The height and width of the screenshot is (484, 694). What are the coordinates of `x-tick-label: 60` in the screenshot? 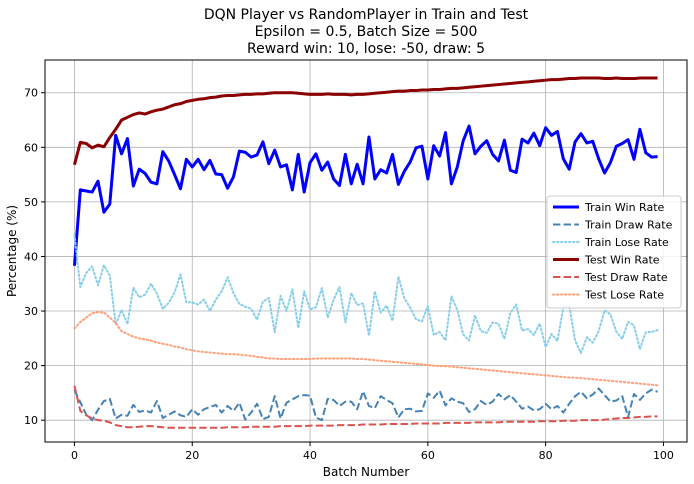 It's located at (428, 455).